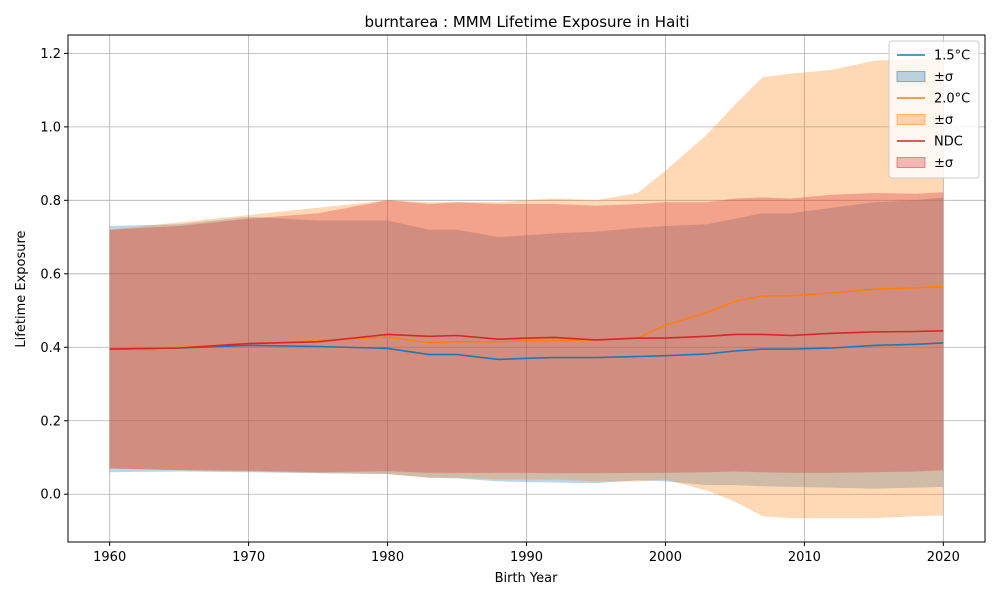 This screenshot has height=600, width=1000. What do you see at coordinates (948, 142) in the screenshot?
I see `legend-entry-label: NDC` at bounding box center [948, 142].